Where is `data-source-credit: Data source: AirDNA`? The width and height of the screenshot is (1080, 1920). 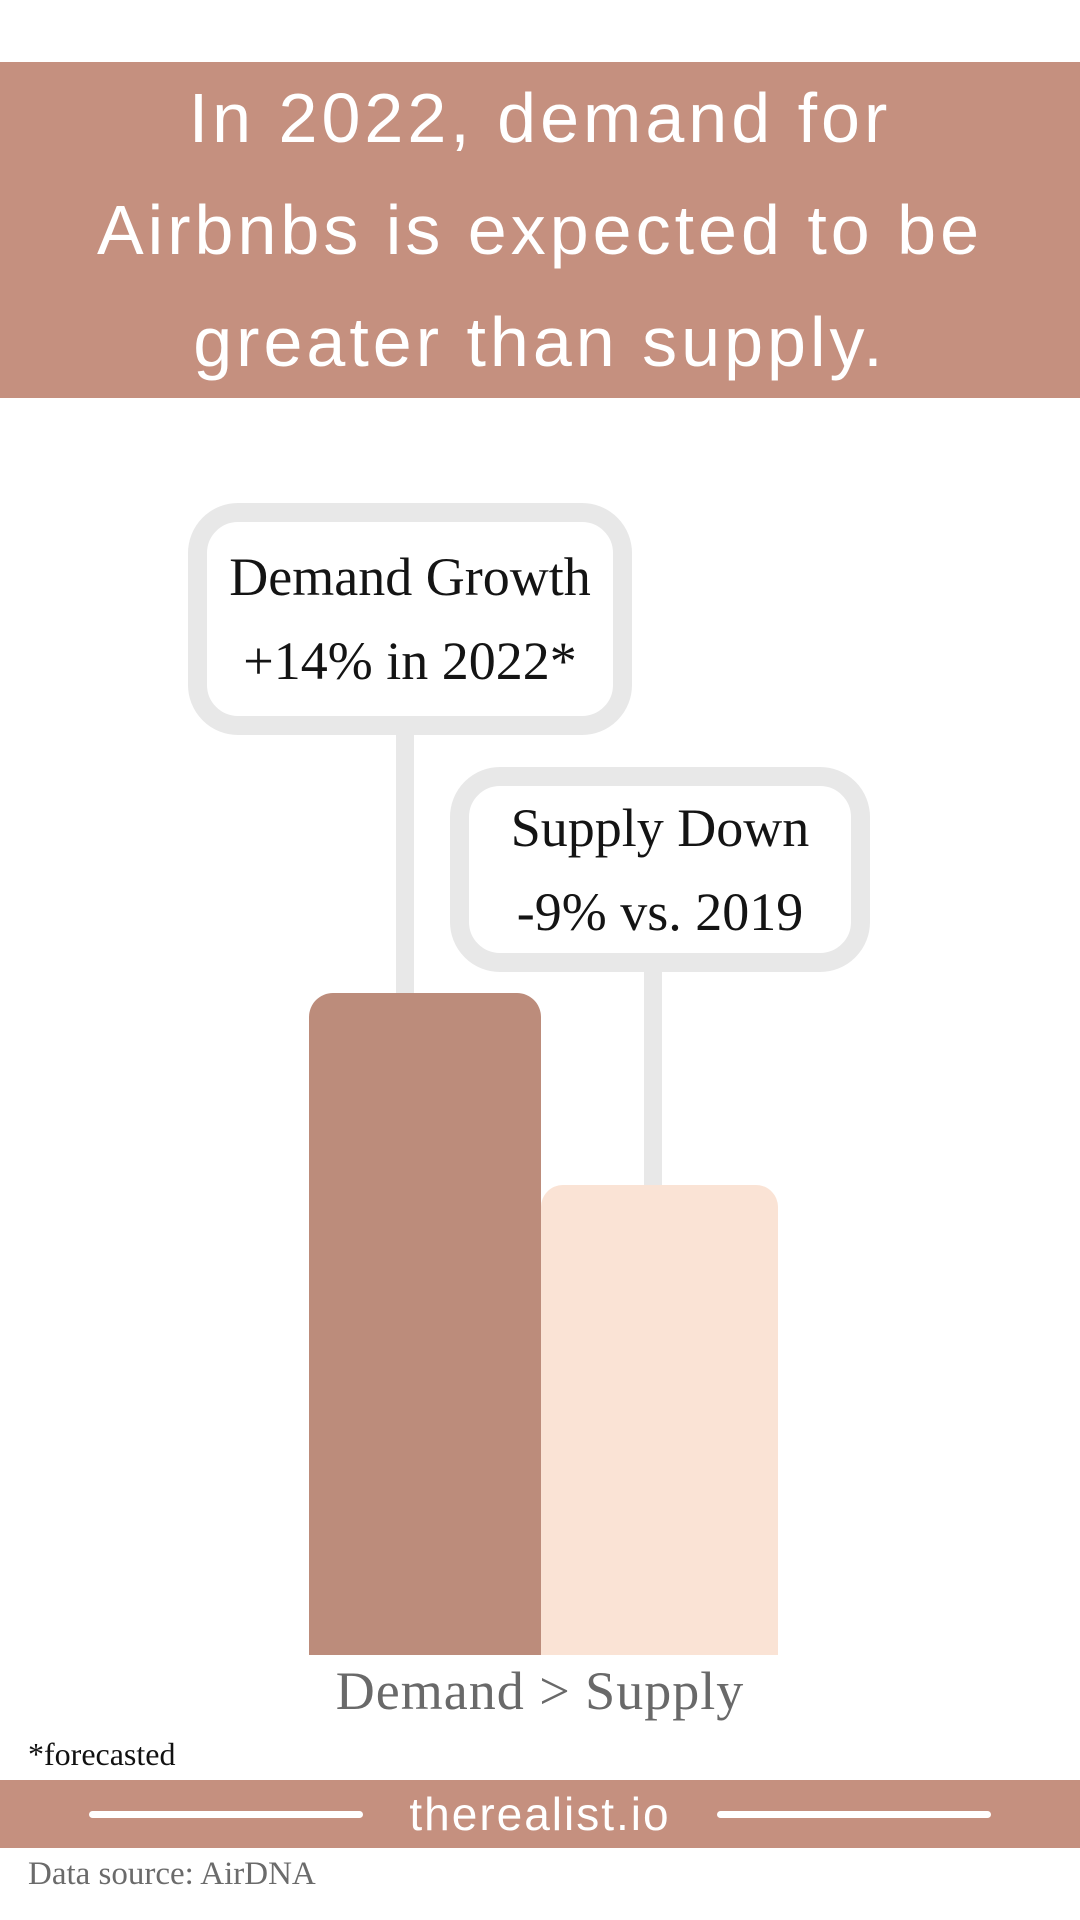 data-source-credit: Data source: AirDNA is located at coordinates (172, 1874).